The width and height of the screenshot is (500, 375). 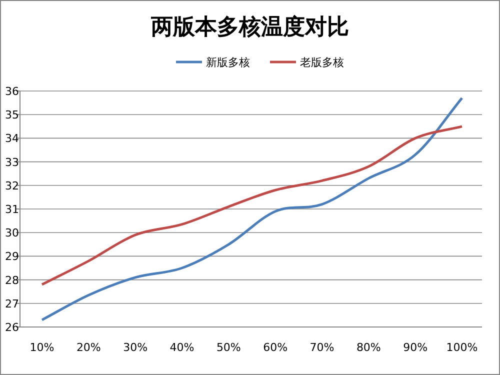 I want to click on y-tick-label: 35, so click(x=12, y=115).